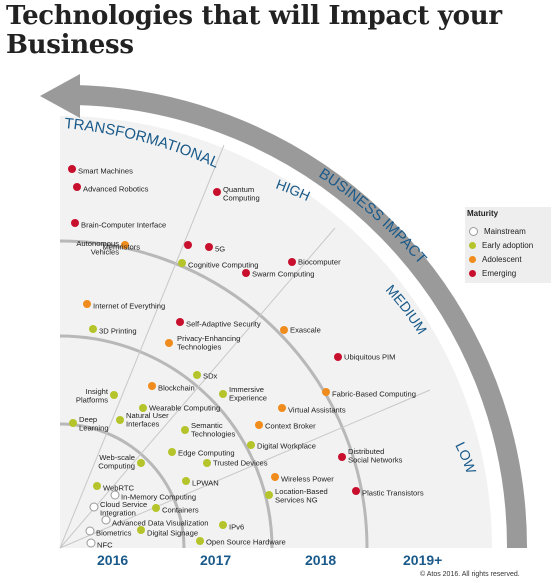 This screenshot has height=583, width=556. What do you see at coordinates (317, 410) in the screenshot?
I see `technology-label: Virtual Assistants` at bounding box center [317, 410].